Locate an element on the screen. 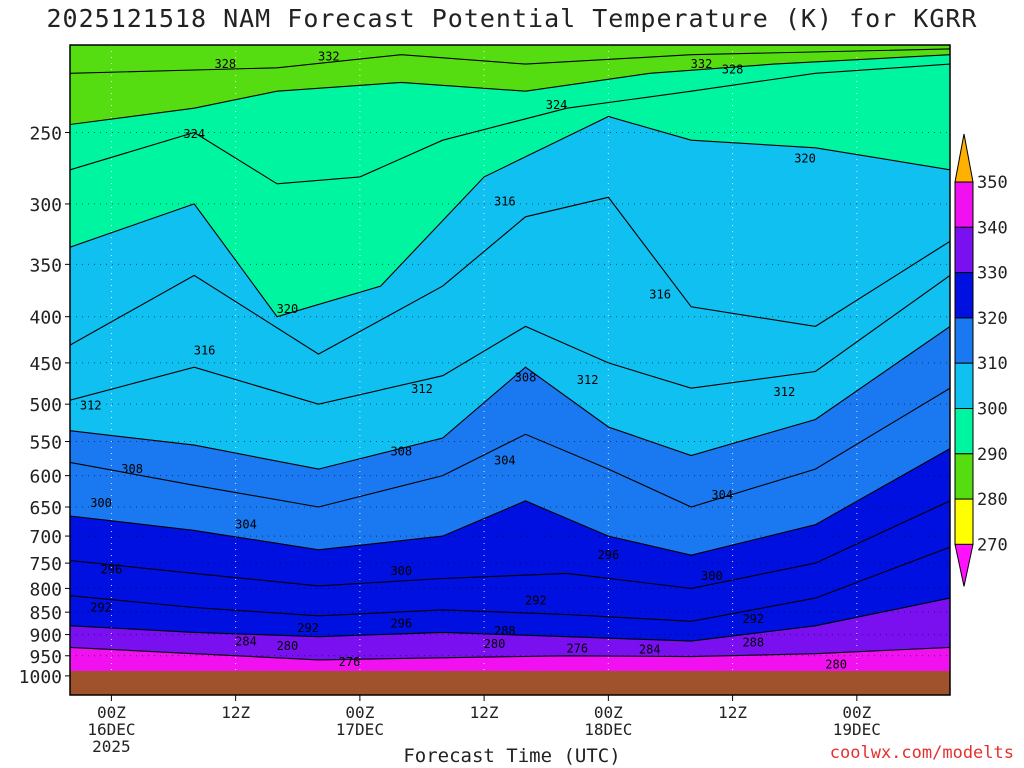 This screenshot has width=1024, height=768. colorbar-over-arrow is located at coordinates (964, 158).